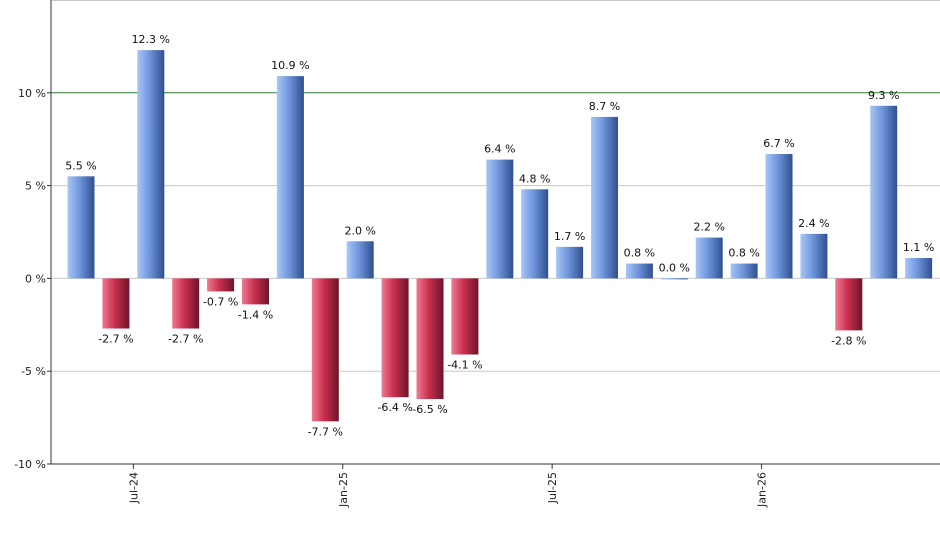 The height and width of the screenshot is (550, 940). Describe the element at coordinates (220, 301) in the screenshot. I see `bar-value-label: -0.7 %` at that location.